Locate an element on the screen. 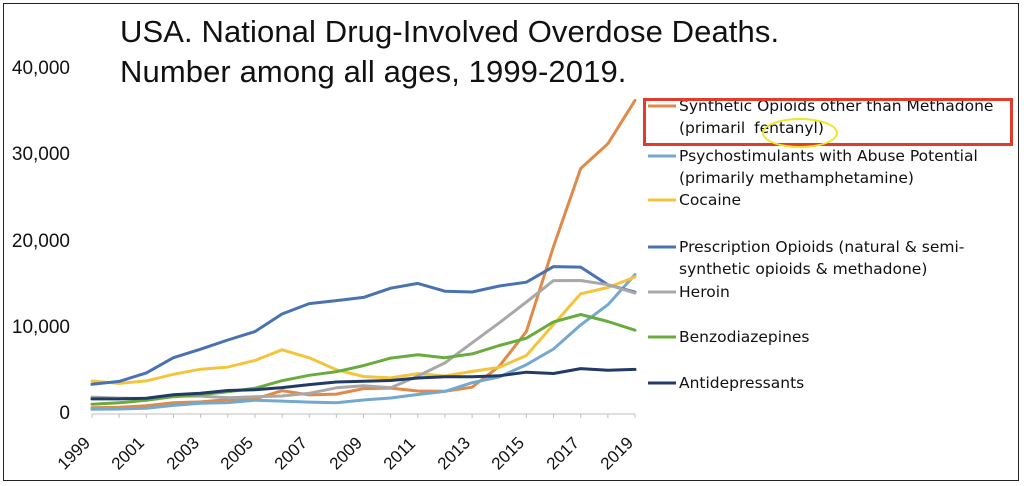  y-tick-label: 10,000 is located at coordinates (40, 327).